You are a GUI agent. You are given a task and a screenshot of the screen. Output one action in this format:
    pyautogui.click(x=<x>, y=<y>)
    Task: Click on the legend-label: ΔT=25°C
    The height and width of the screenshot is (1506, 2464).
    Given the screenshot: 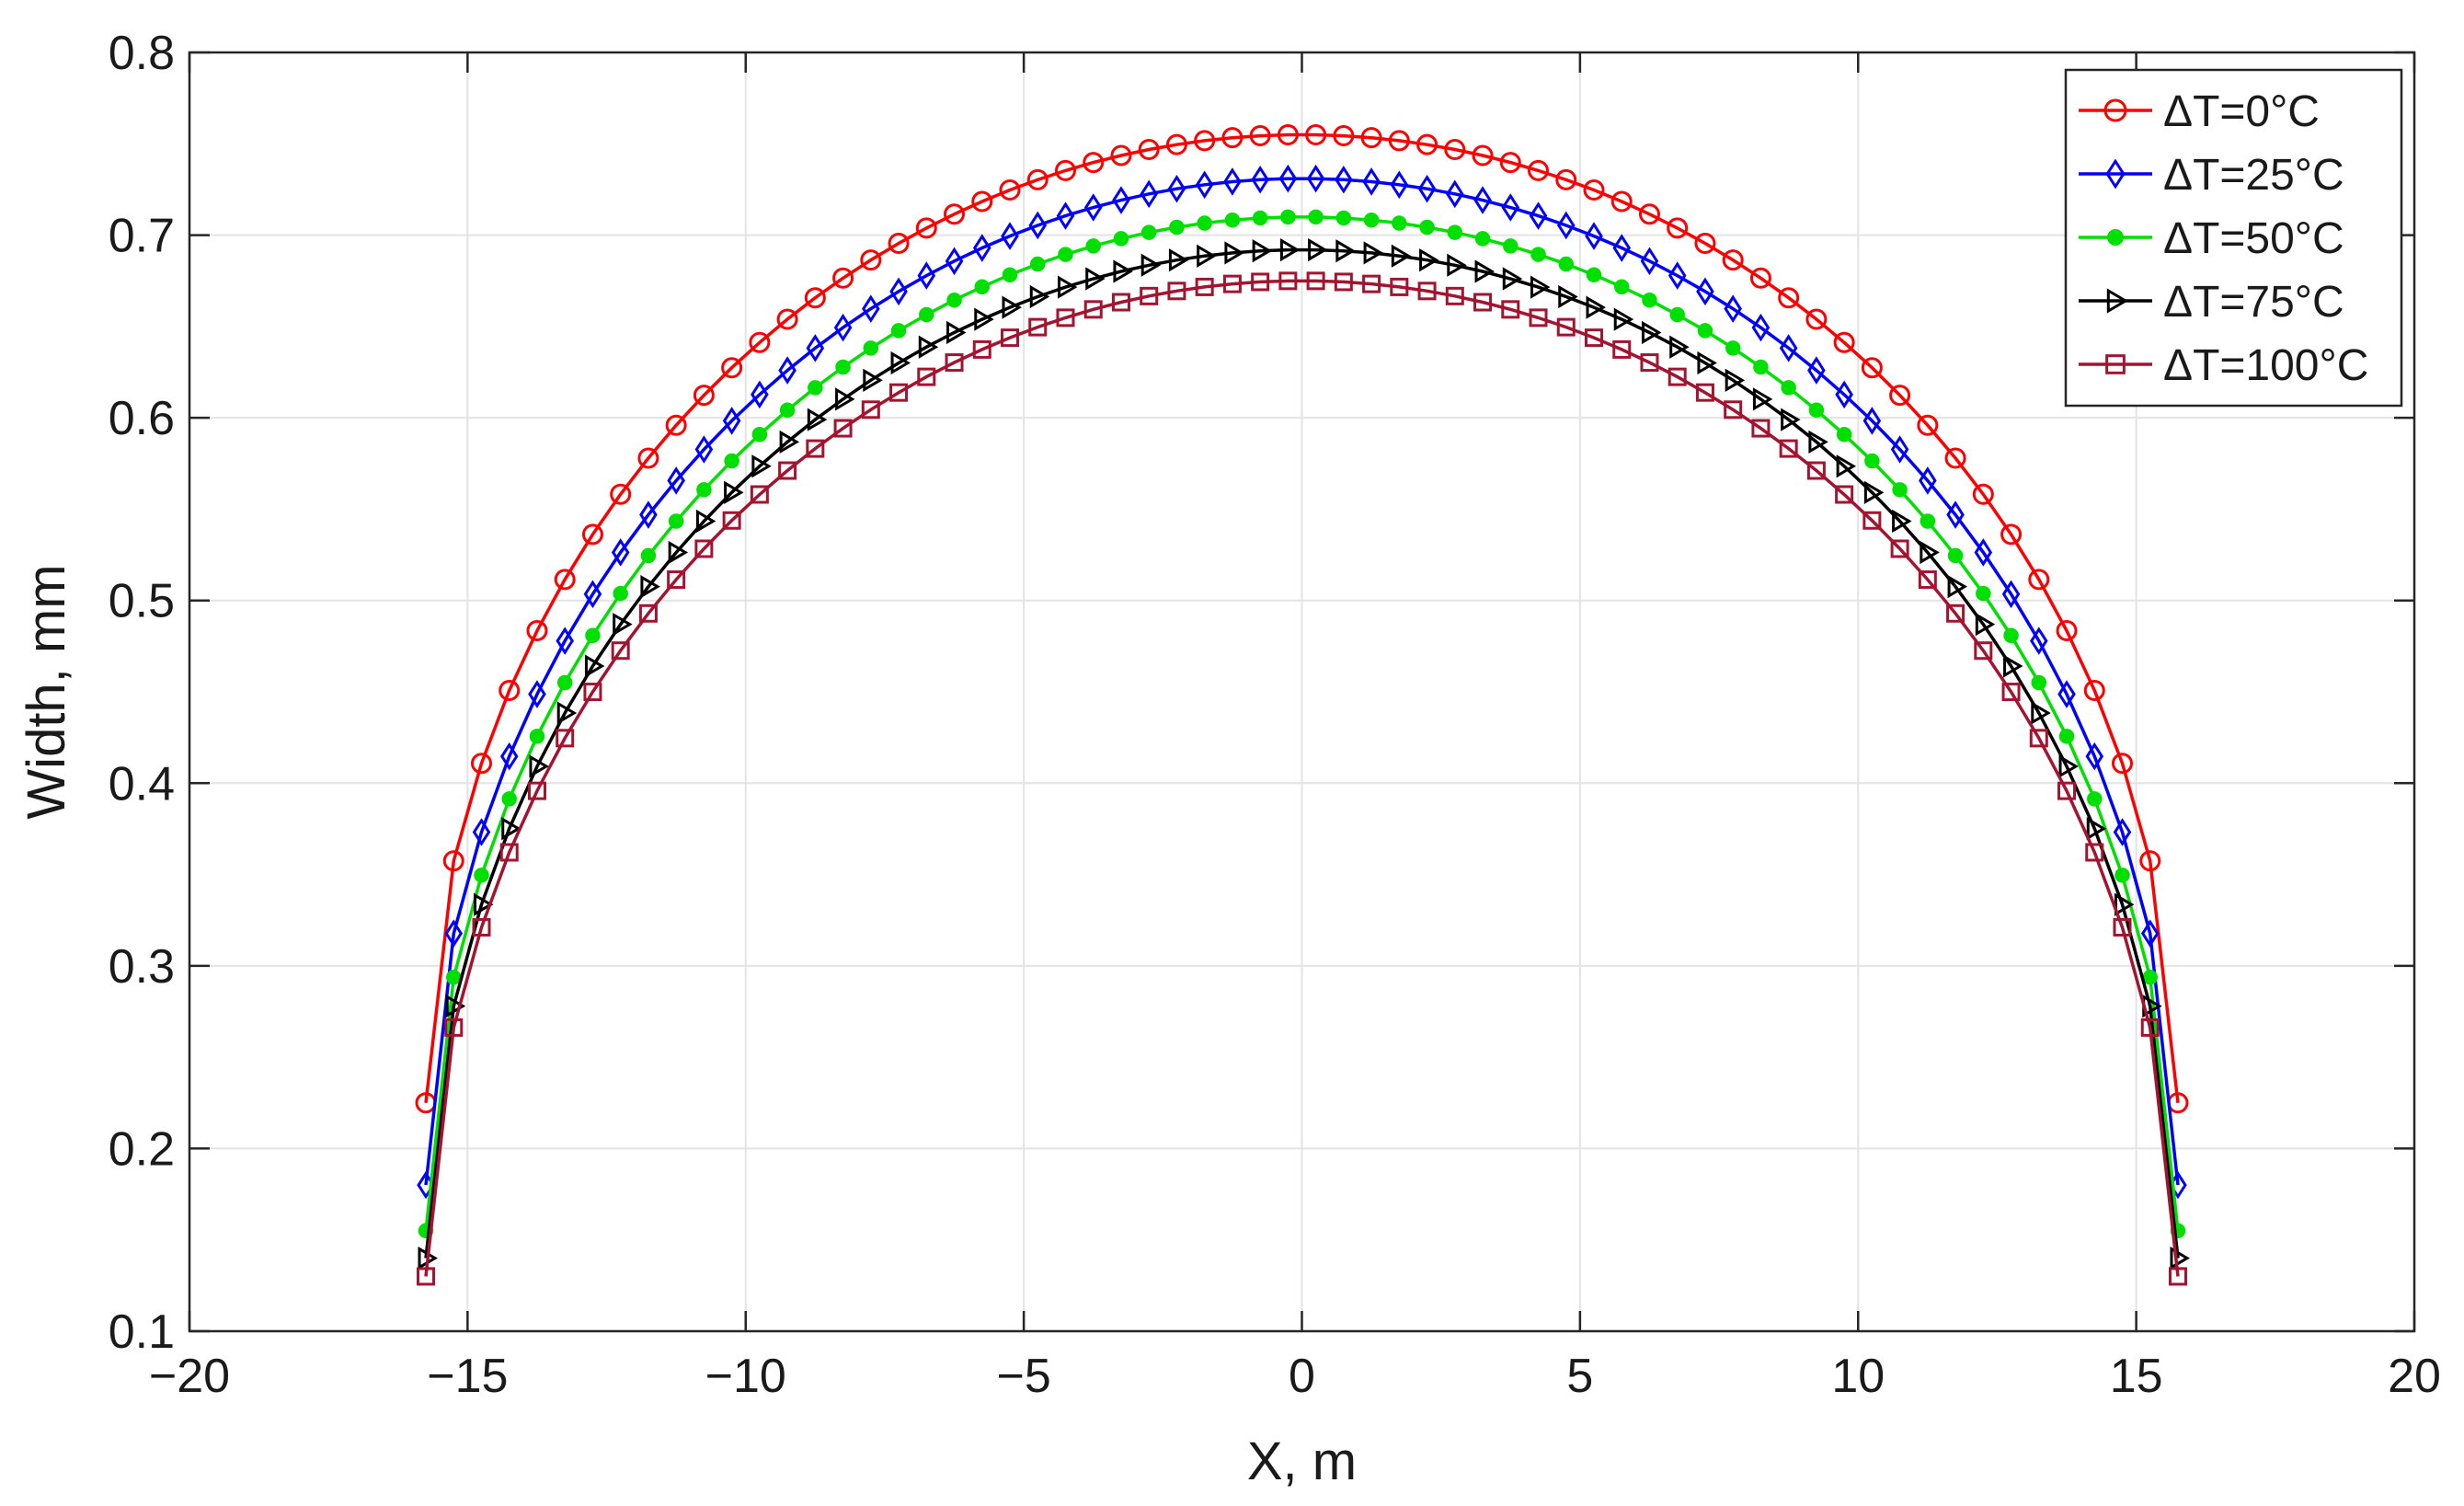 What is the action you would take?
    pyautogui.click(x=2253, y=175)
    